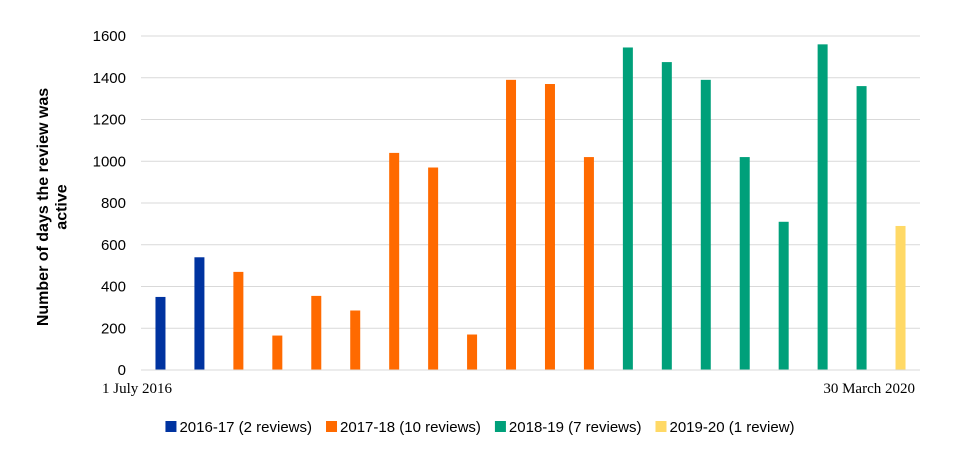  What do you see at coordinates (575, 427) in the screenshot?
I see `legend-label: 2018-19 (7 reviews)` at bounding box center [575, 427].